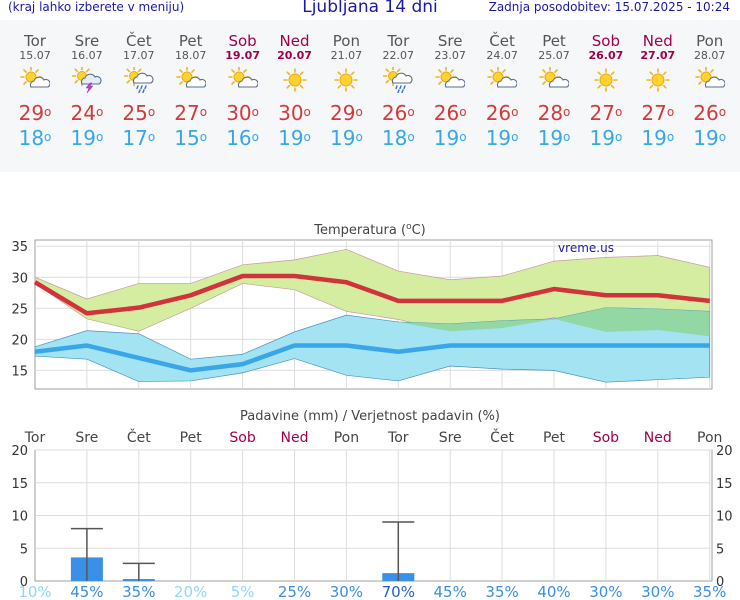 The height and width of the screenshot is (600, 740). I want to click on precip-y-tick-right: 5, so click(720, 549).